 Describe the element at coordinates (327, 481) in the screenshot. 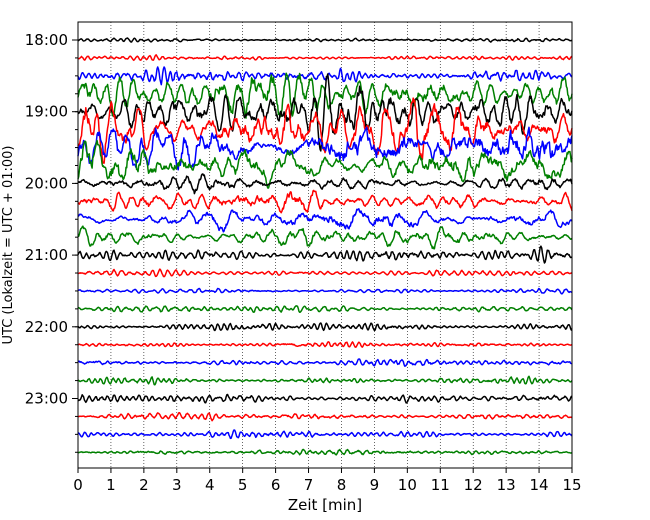

I see `x-axis-ticks: 0 1 2 3 4 5 6 7 8 9 10 11 12 13 14 15` at that location.